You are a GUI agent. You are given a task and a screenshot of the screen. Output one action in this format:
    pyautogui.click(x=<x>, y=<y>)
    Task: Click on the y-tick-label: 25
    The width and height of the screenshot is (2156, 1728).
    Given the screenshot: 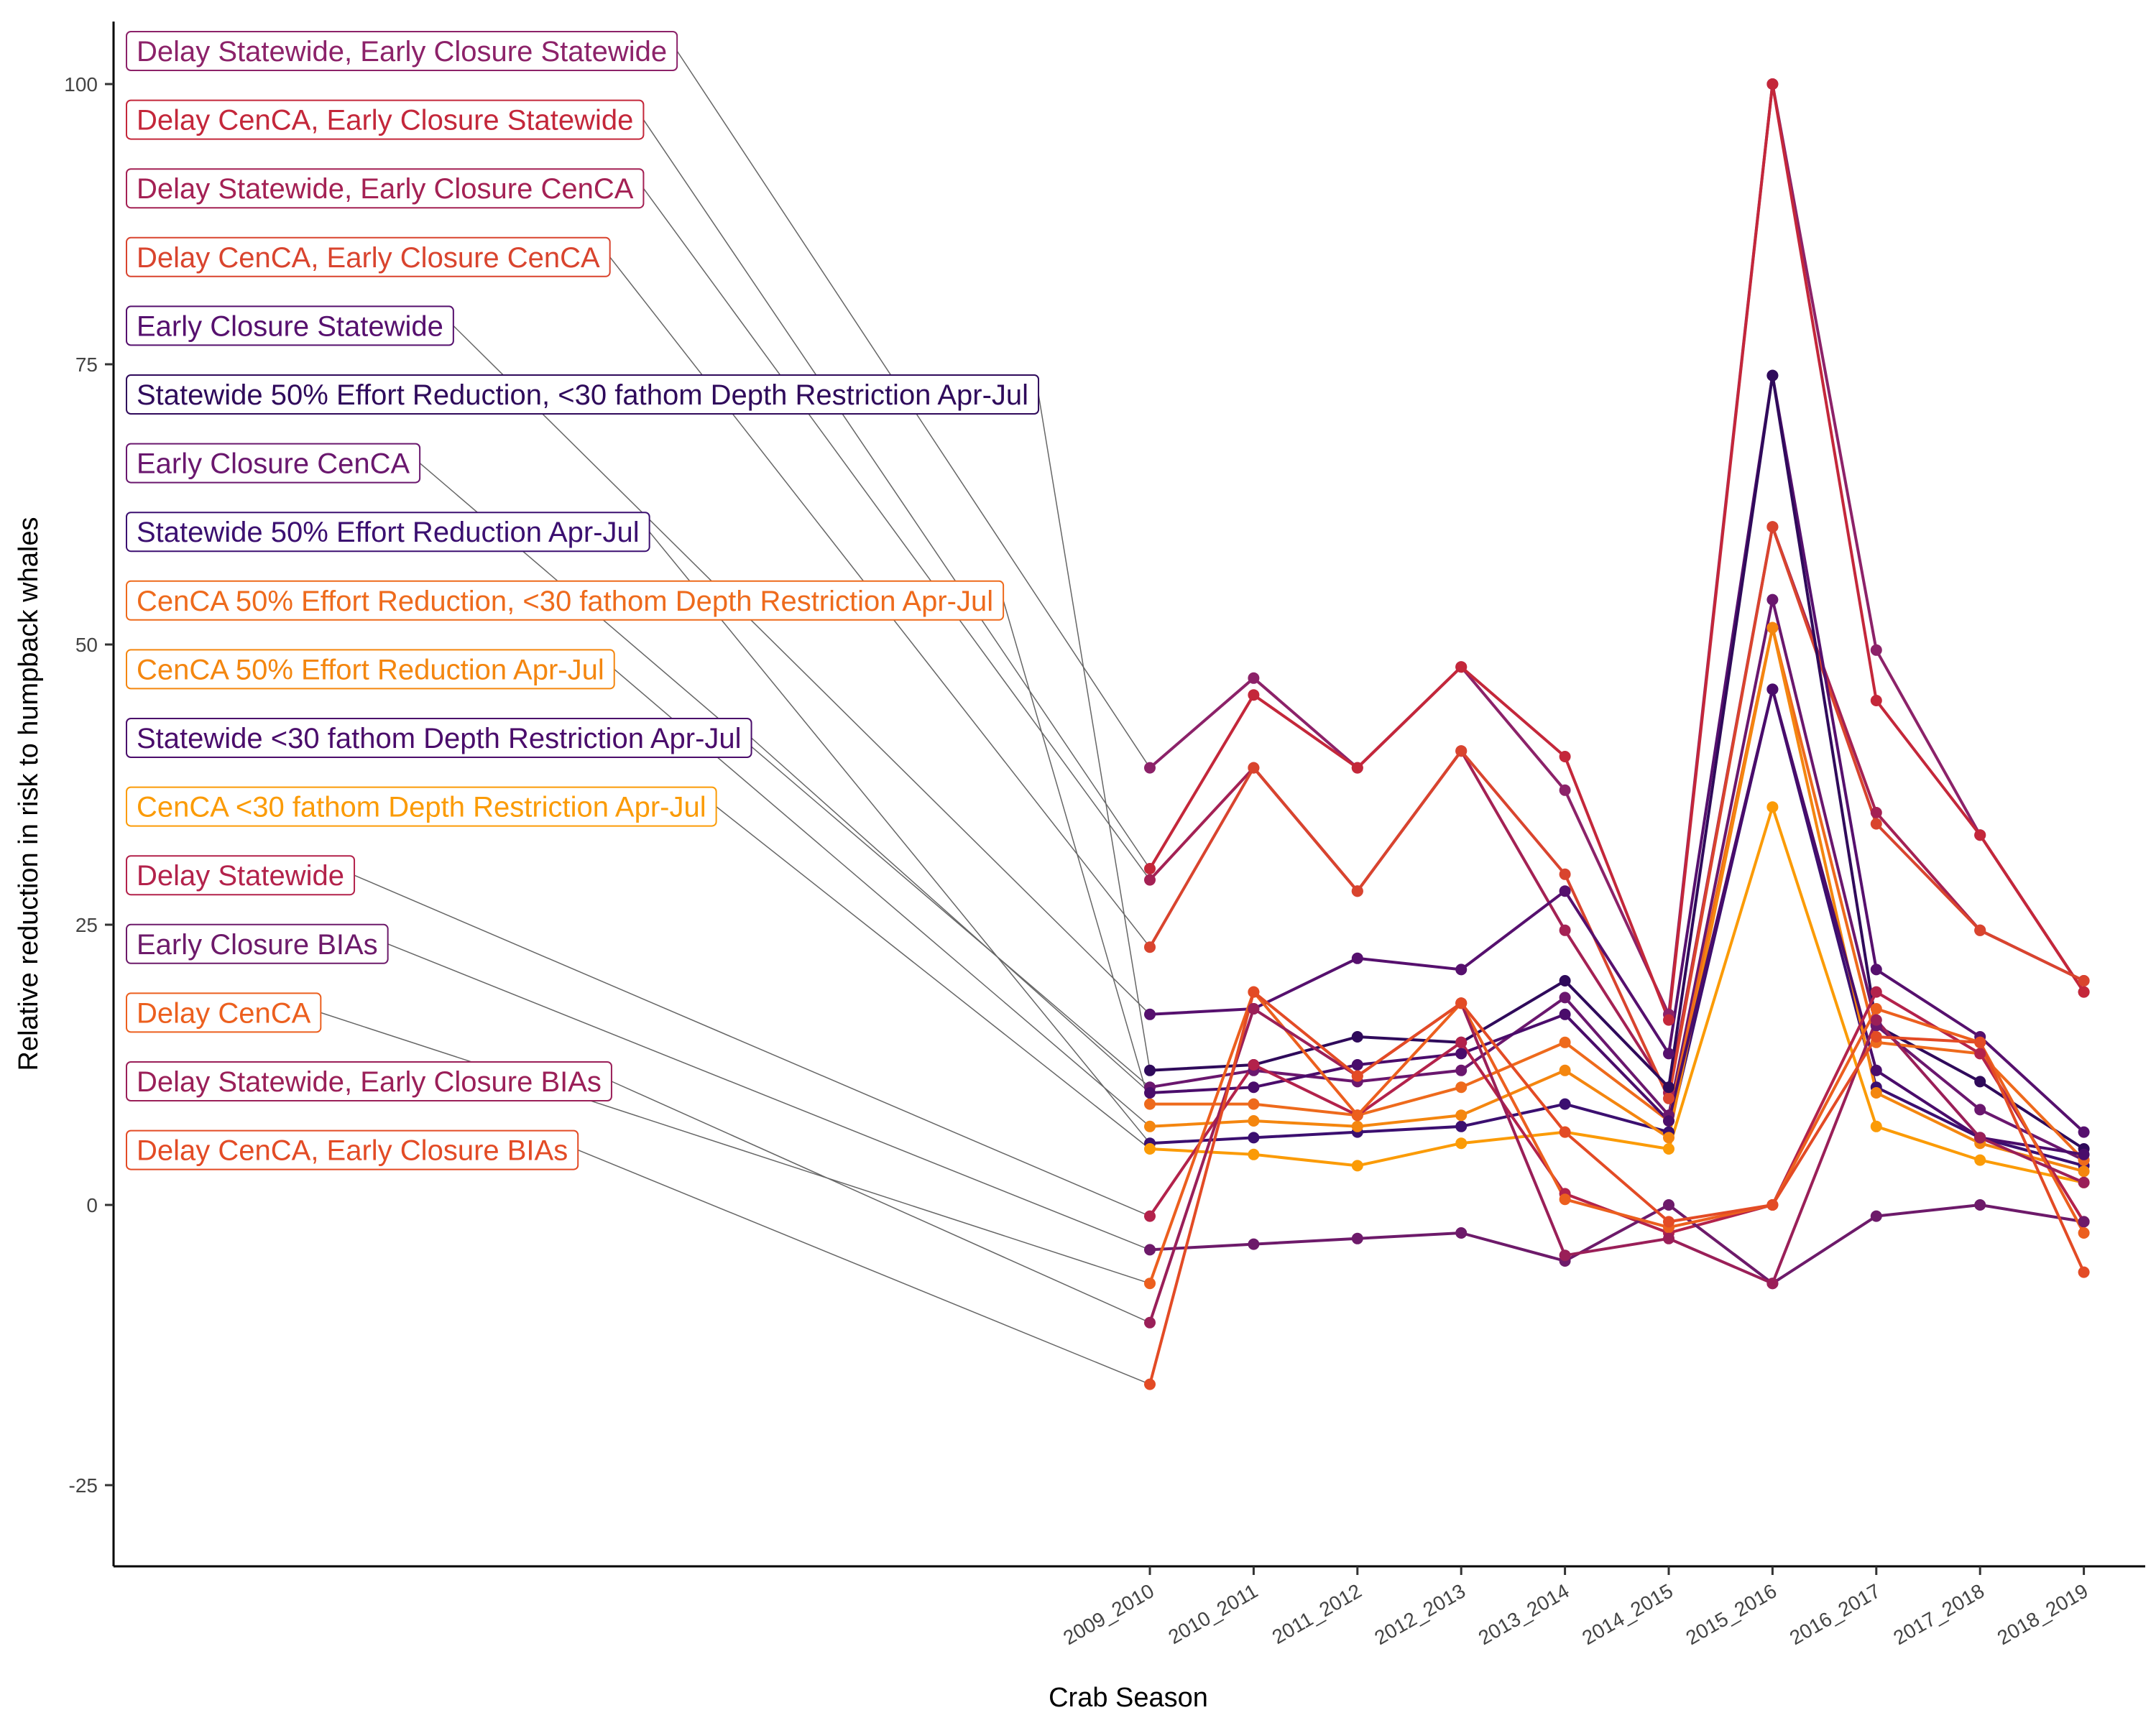 What is the action you would take?
    pyautogui.click(x=86, y=925)
    